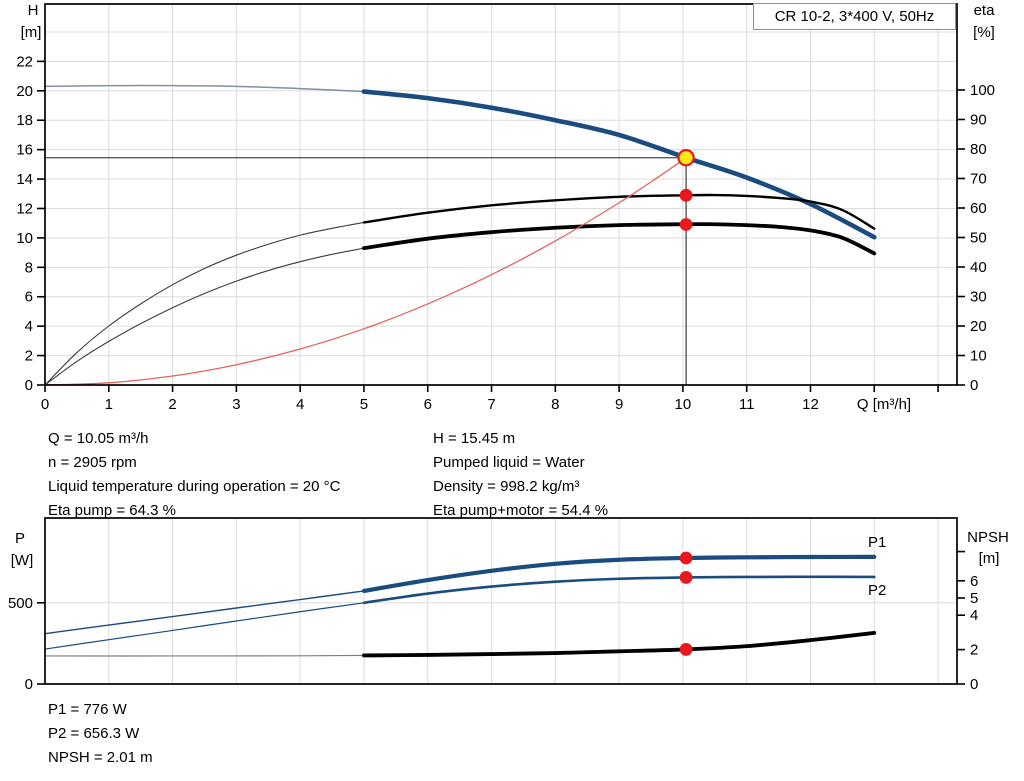 This screenshot has height=781, width=1024. I want to click on info-head: H = 15.45 m, so click(474, 438).